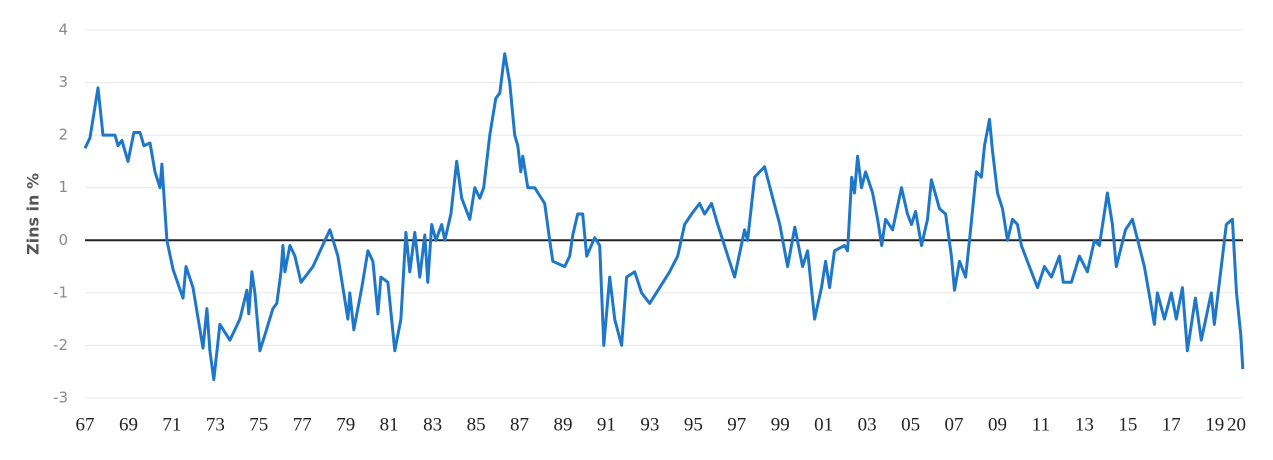 The width and height of the screenshot is (1273, 460). I want to click on x-tick-label: 20, so click(1236, 424).